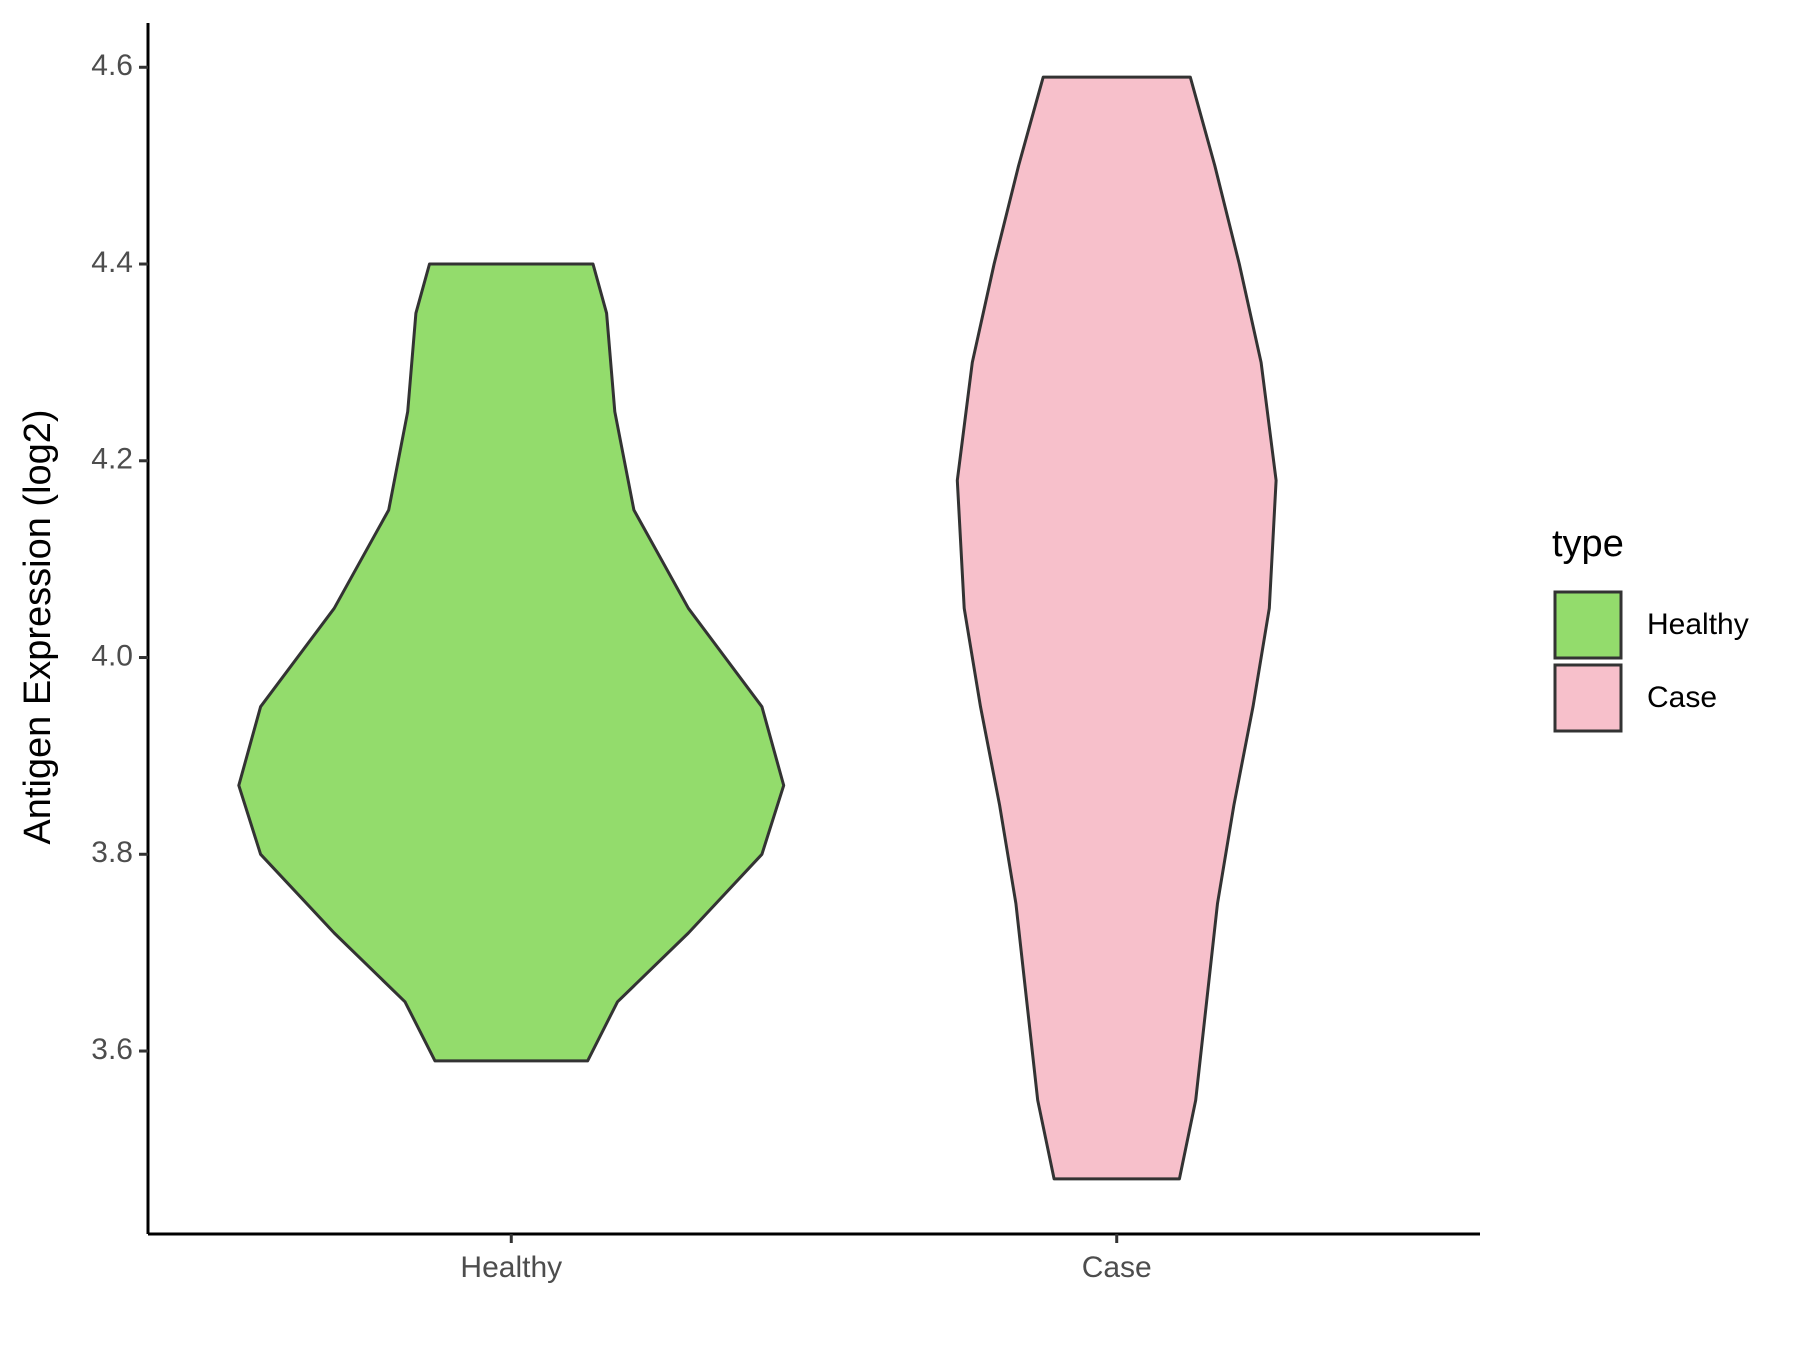 The width and height of the screenshot is (1800, 1355). Describe the element at coordinates (1698, 624) in the screenshot. I see `legend-label: Healthy` at that location.